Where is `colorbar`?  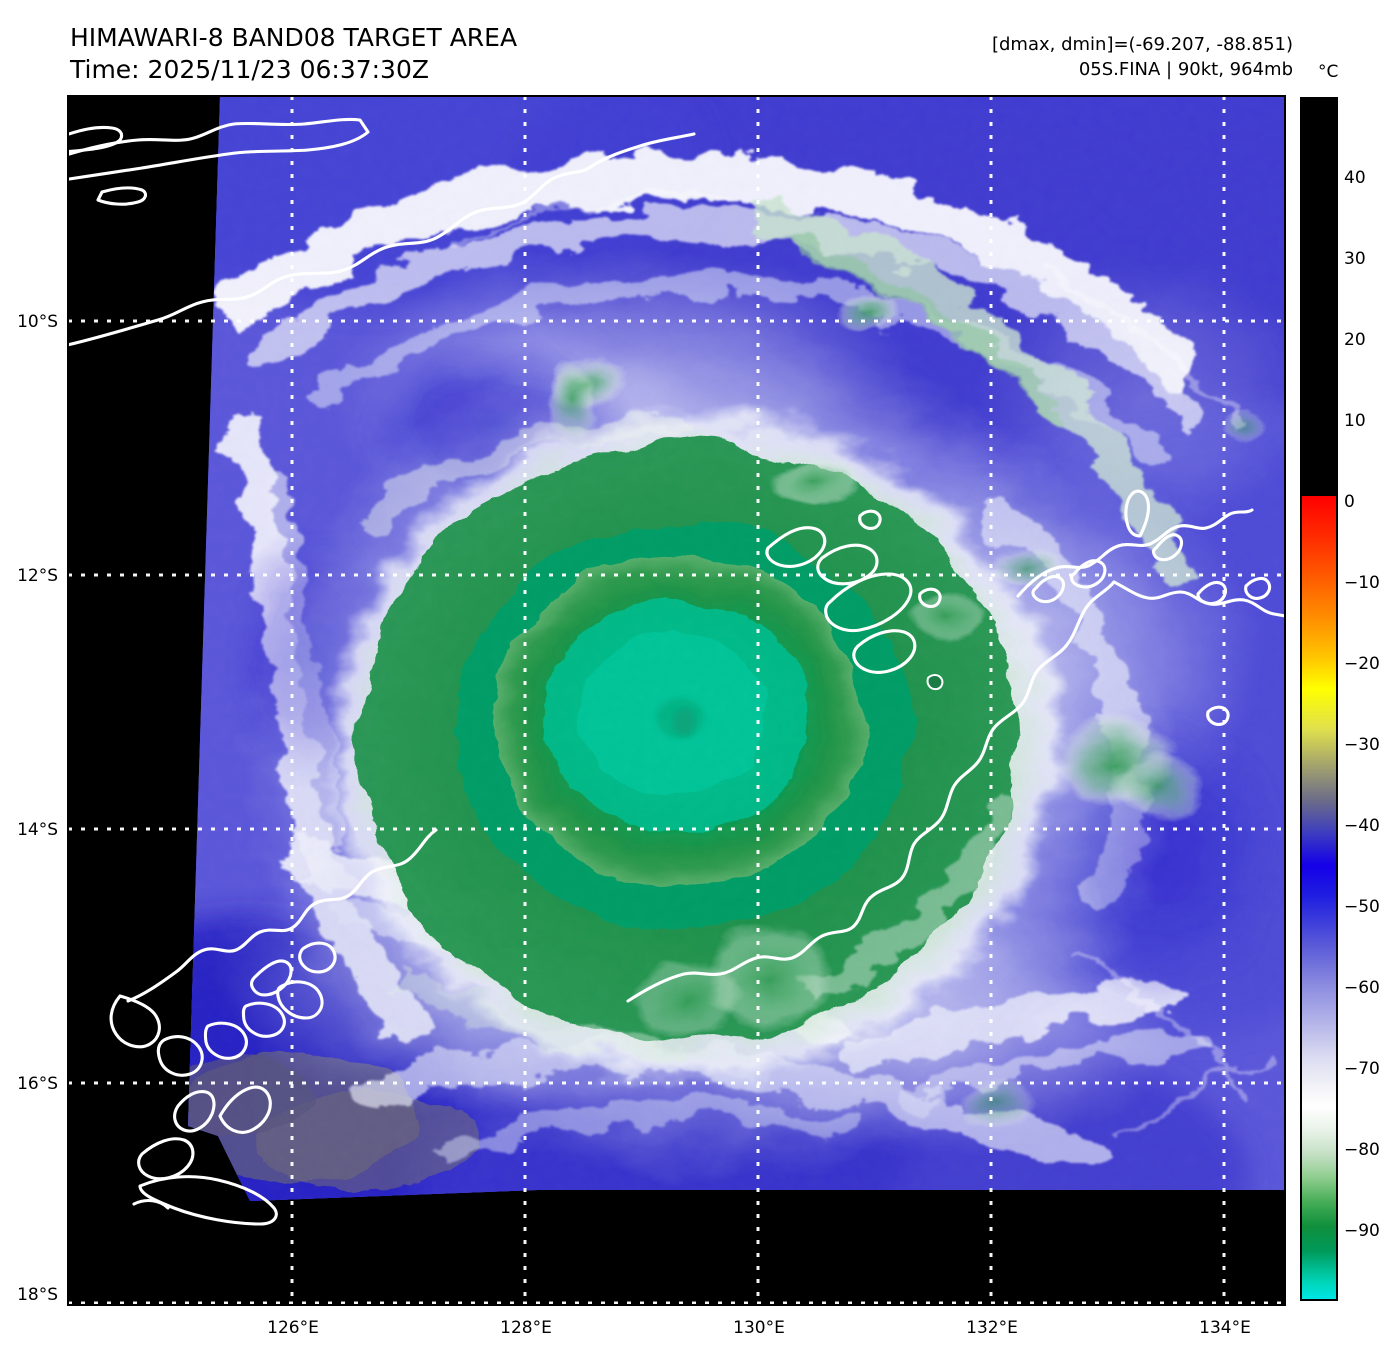 colorbar is located at coordinates (1319, 699).